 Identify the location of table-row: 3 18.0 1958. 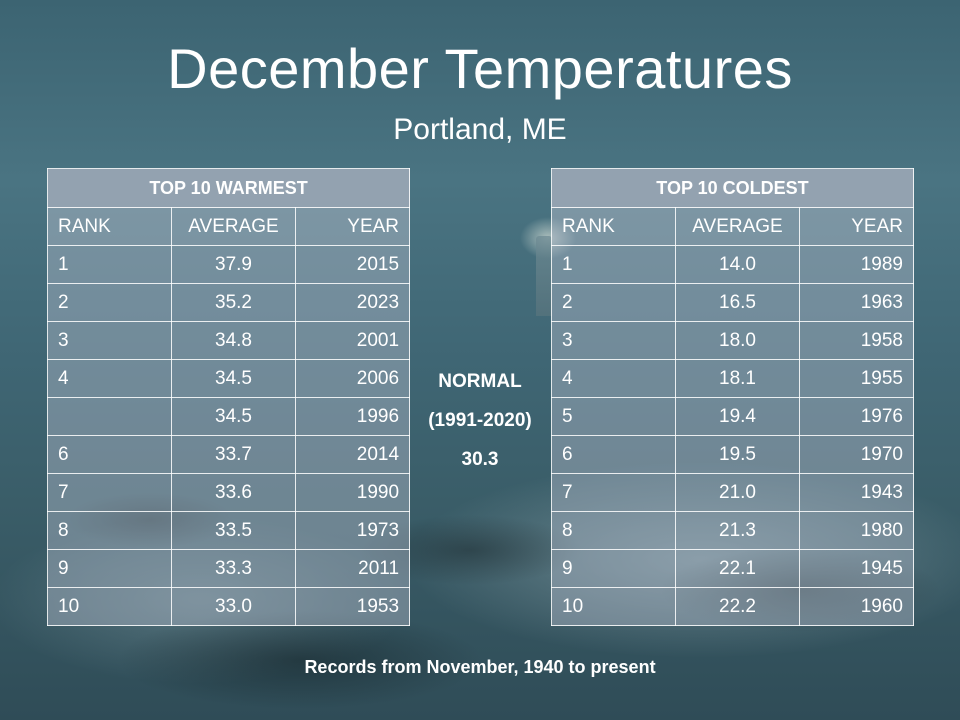
(732, 340).